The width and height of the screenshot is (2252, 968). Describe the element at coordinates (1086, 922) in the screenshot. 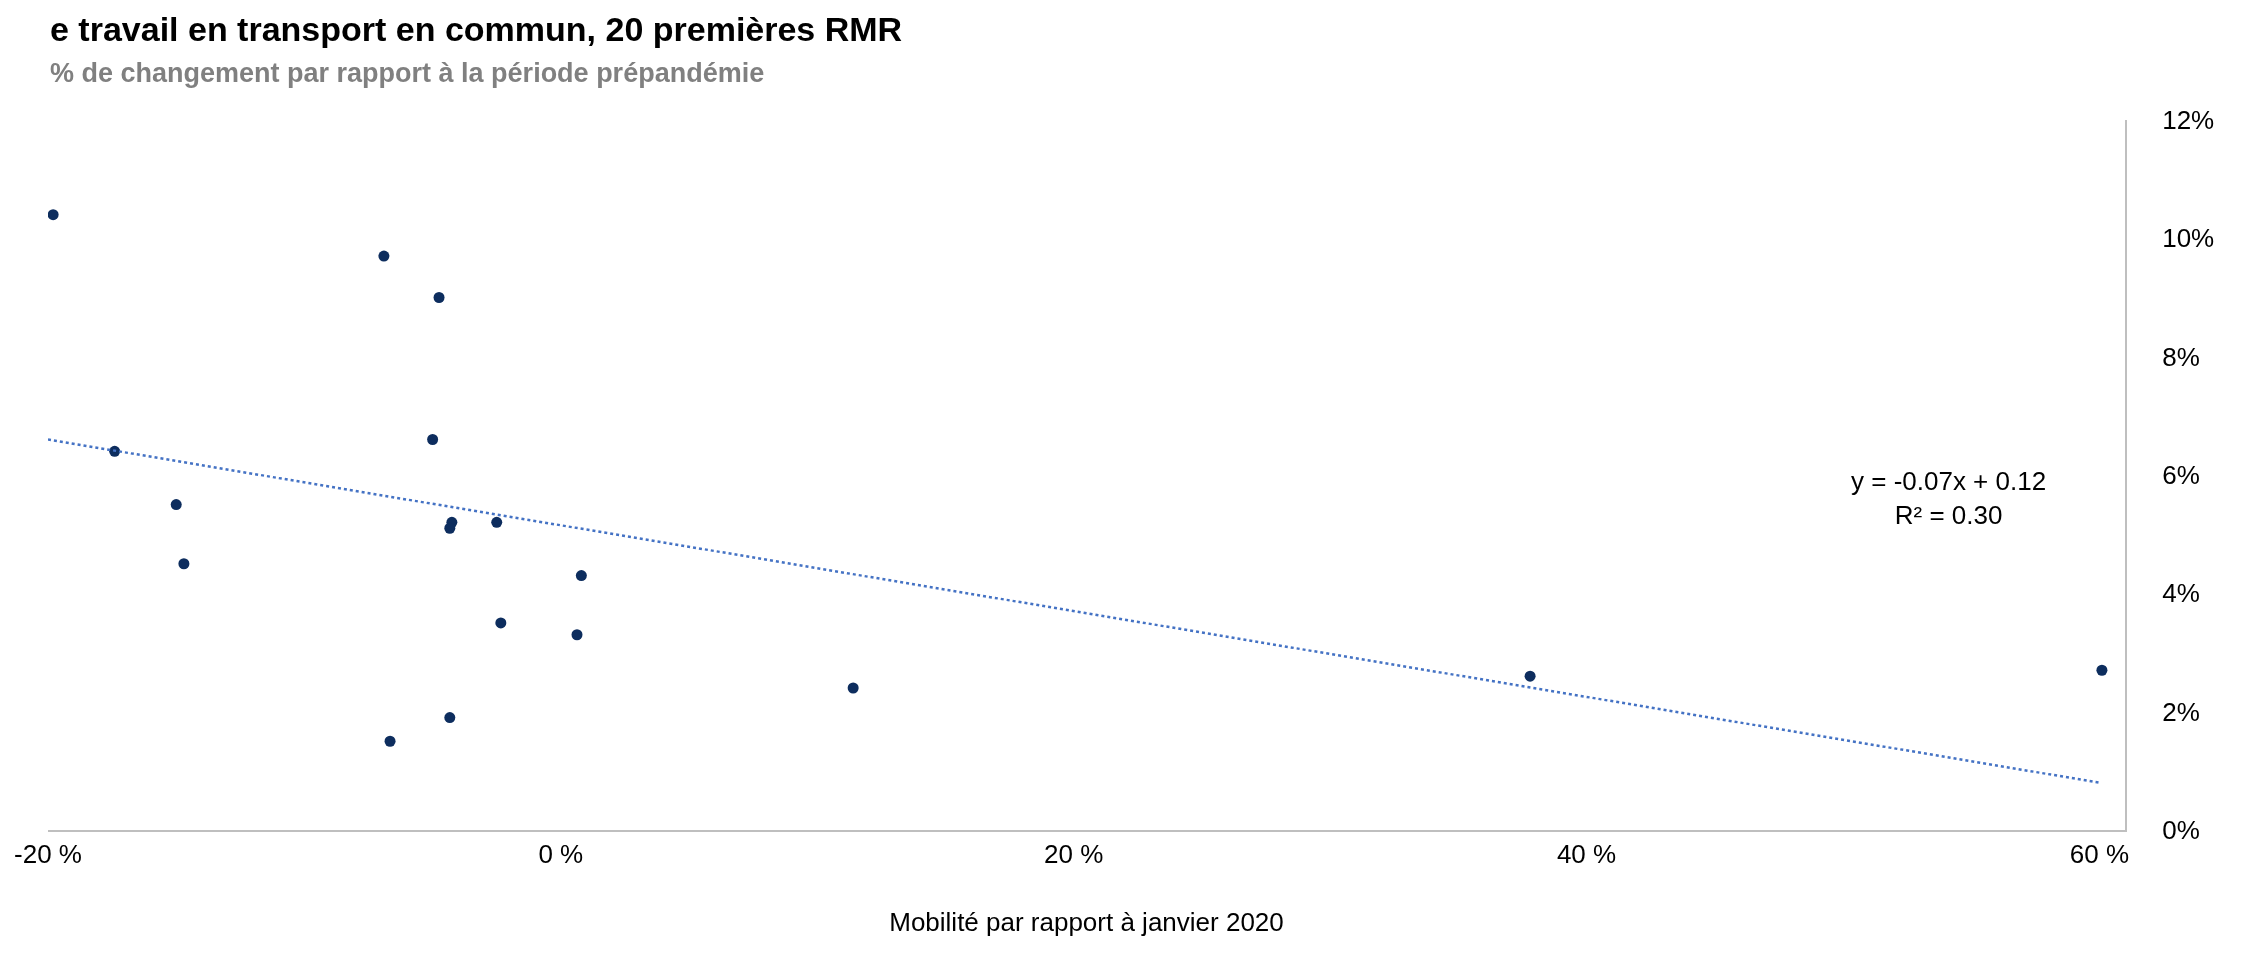

I see `x-axis-title: Mobilité par rapport à janvier 2020` at that location.